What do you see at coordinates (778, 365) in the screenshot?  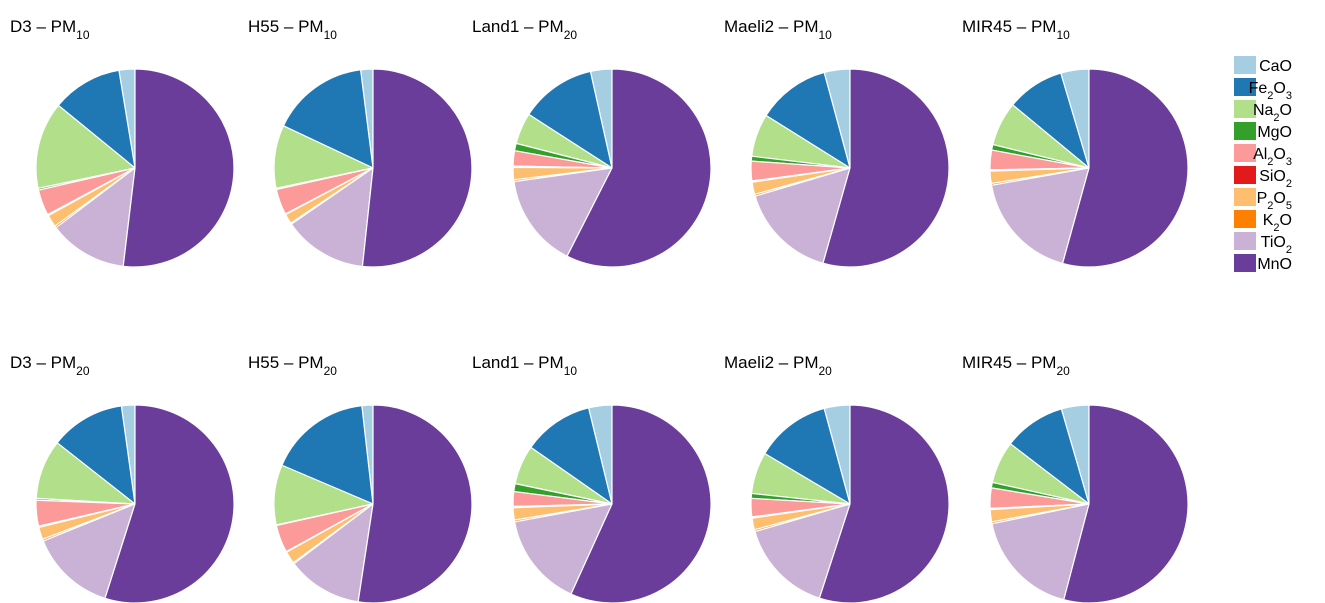 I see `chart-title: Maeli2 – PM20` at bounding box center [778, 365].